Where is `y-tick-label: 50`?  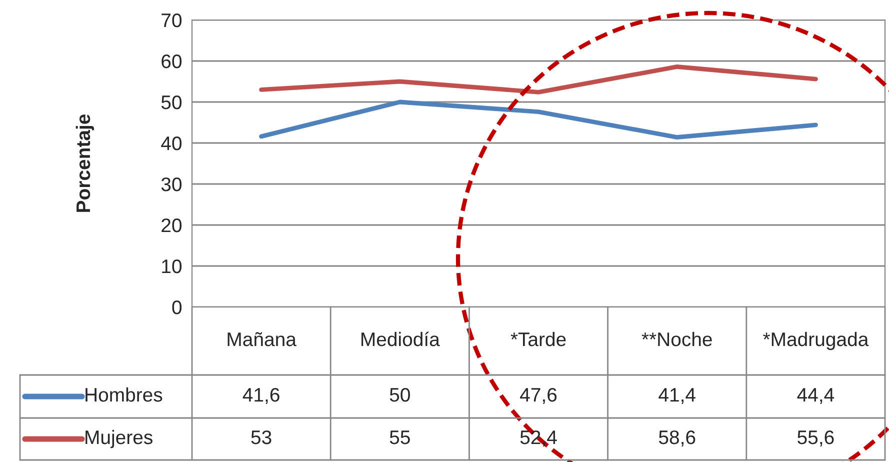 y-tick-label: 50 is located at coordinates (171, 102).